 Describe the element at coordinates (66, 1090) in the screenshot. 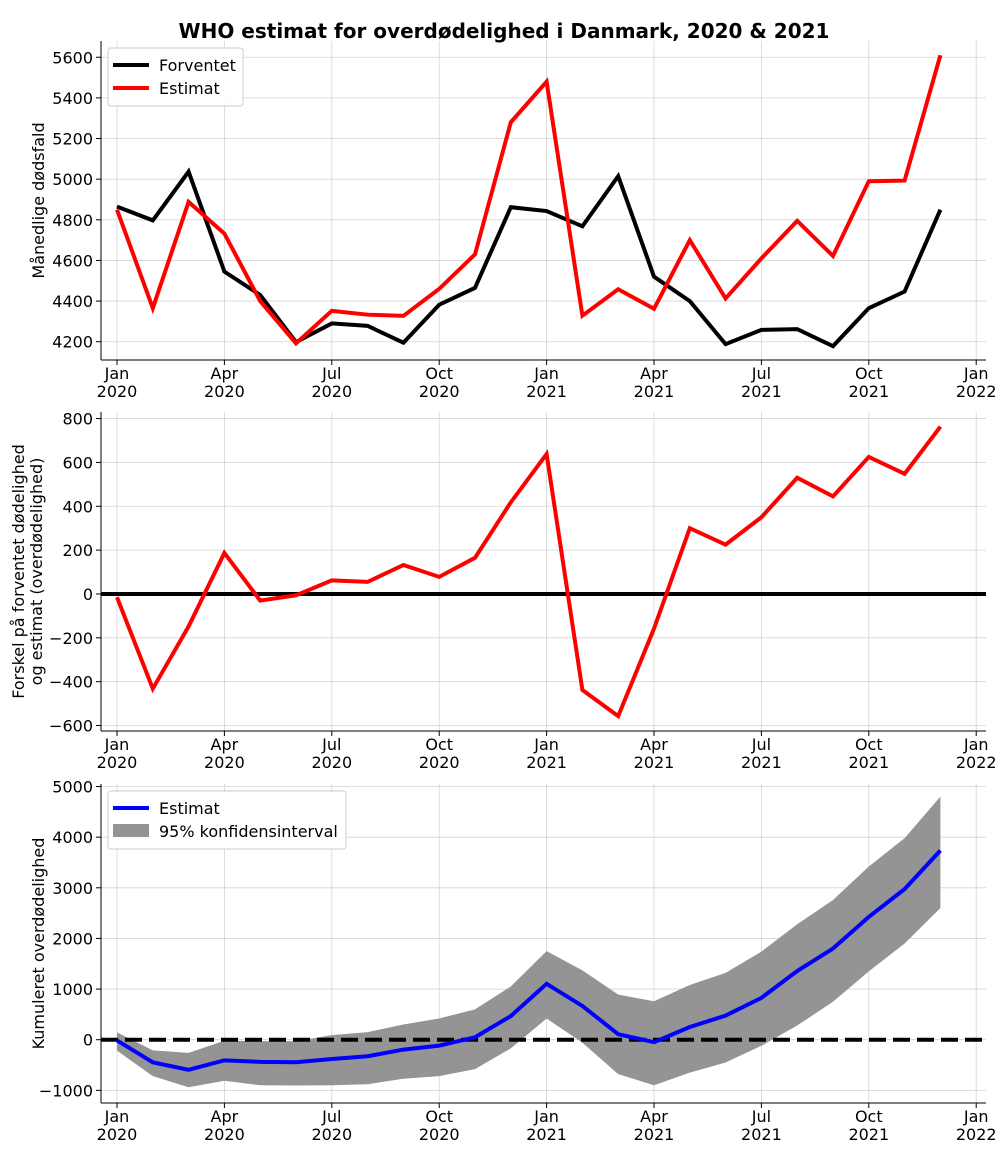

I see `y-tick-label: −1000` at that location.